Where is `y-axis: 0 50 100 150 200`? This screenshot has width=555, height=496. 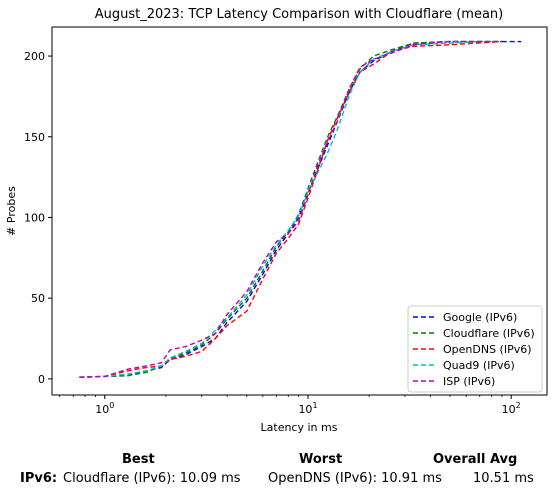
y-axis: 0 50 100 150 200 is located at coordinates (38, 218).